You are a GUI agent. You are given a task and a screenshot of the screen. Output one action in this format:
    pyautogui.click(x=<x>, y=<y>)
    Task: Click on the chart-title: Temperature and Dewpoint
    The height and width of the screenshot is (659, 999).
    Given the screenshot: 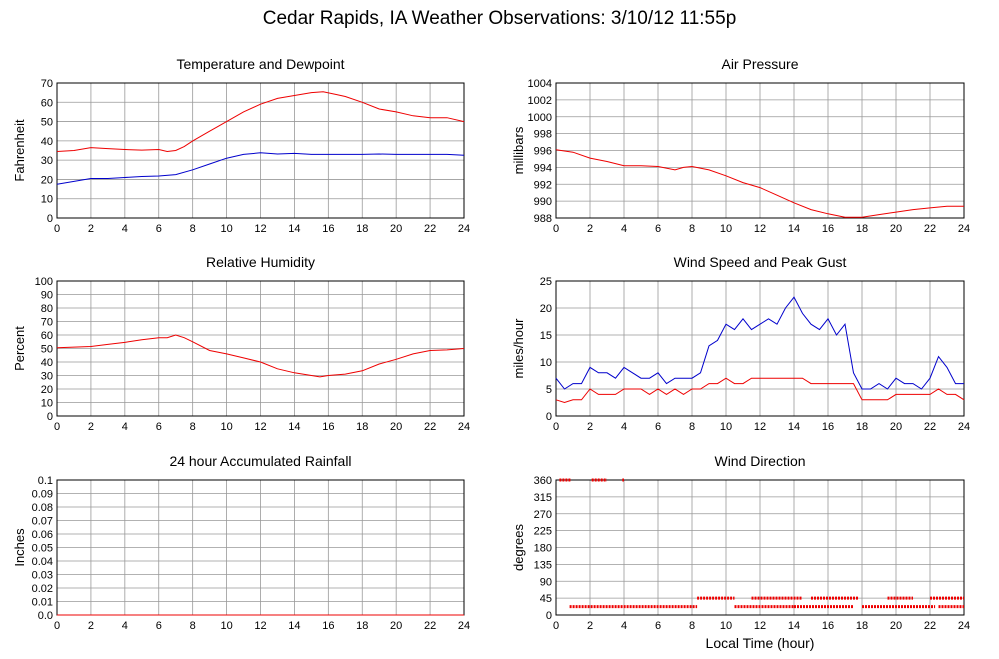 What is the action you would take?
    pyautogui.click(x=260, y=64)
    